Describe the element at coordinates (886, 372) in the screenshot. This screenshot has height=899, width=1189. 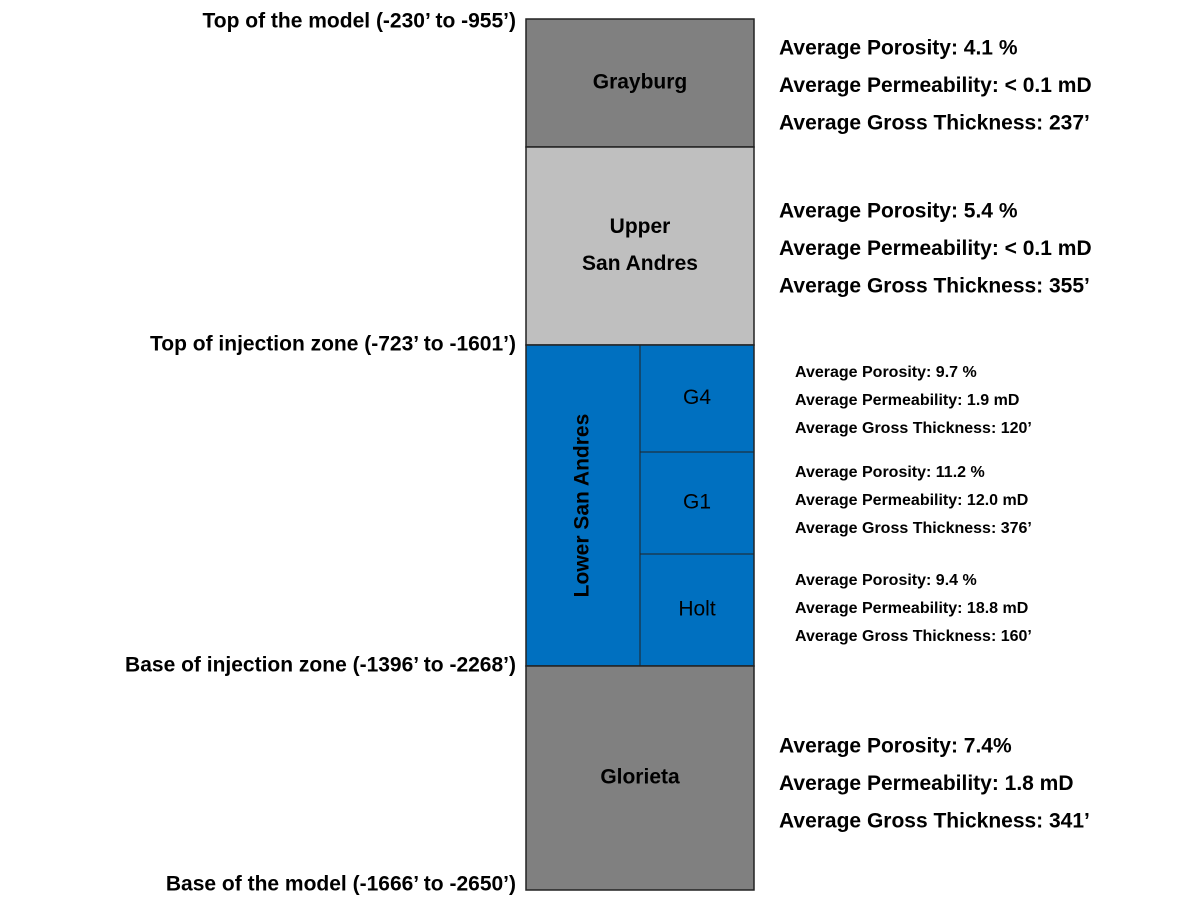
I see `stat-line: Average Porosity: 9.7 %` at that location.